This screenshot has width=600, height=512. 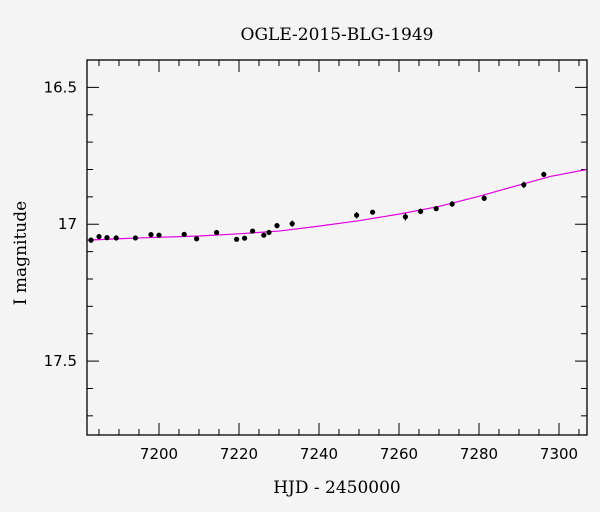 What do you see at coordinates (479, 454) in the screenshot?
I see `x-tick-label: 7280` at bounding box center [479, 454].